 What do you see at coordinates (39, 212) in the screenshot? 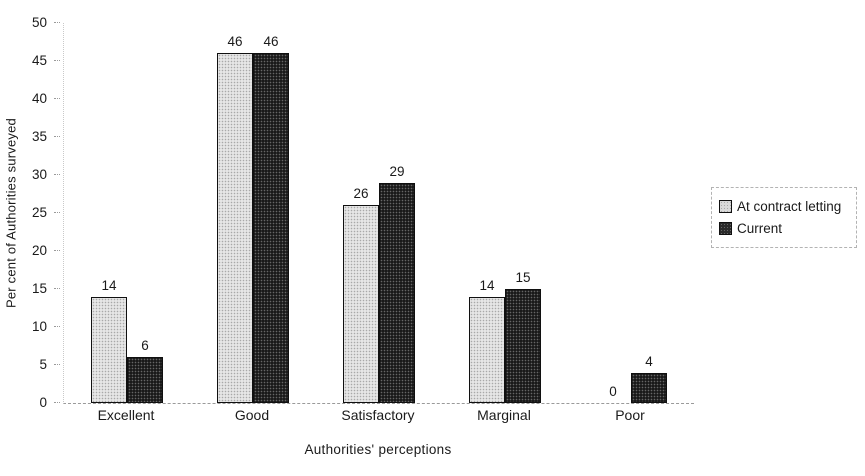
I see `y-tick-label: 25` at bounding box center [39, 212].